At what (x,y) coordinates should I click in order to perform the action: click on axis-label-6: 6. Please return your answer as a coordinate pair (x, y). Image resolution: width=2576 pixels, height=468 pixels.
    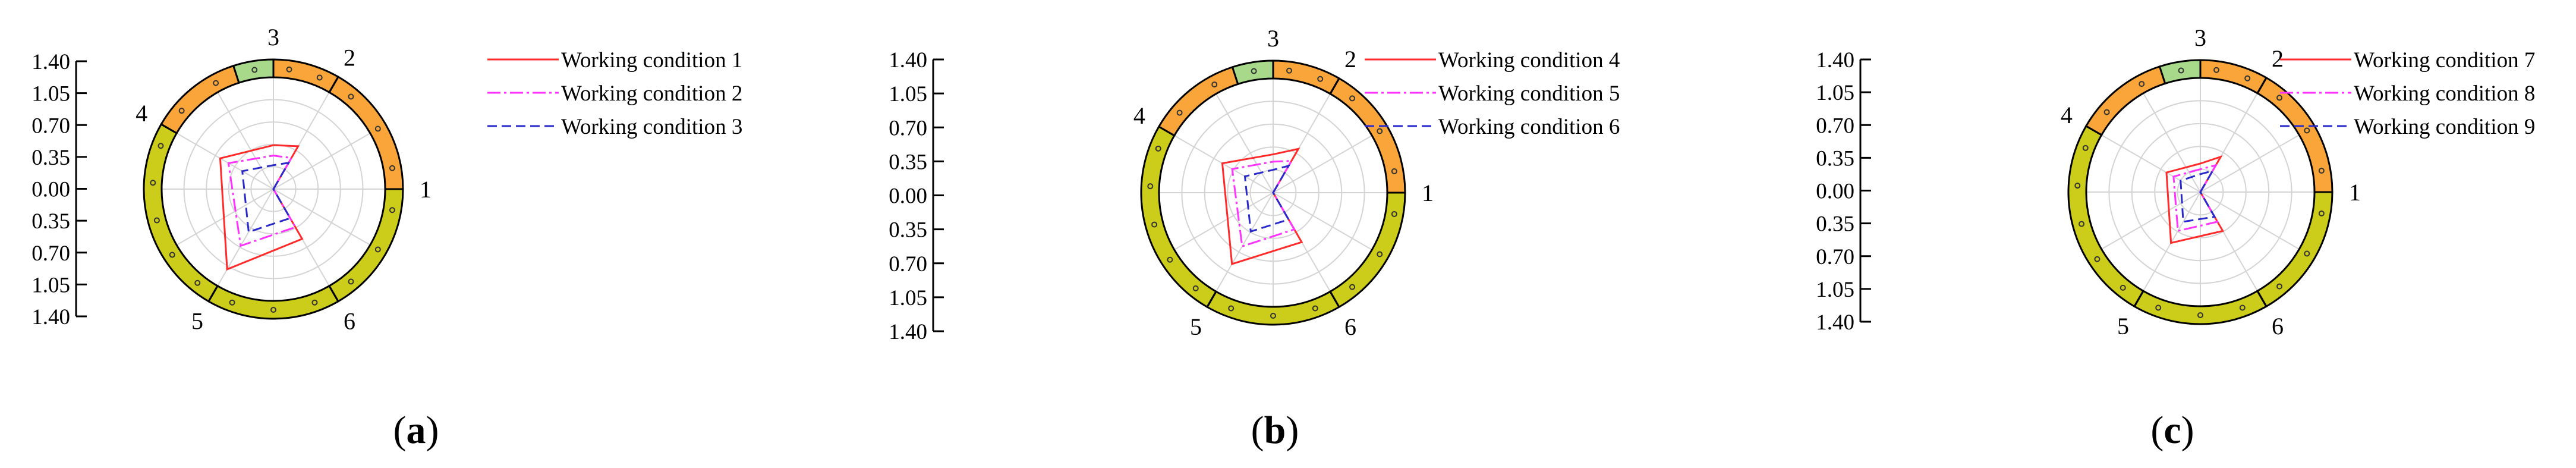
    Looking at the image, I should click on (1350, 326).